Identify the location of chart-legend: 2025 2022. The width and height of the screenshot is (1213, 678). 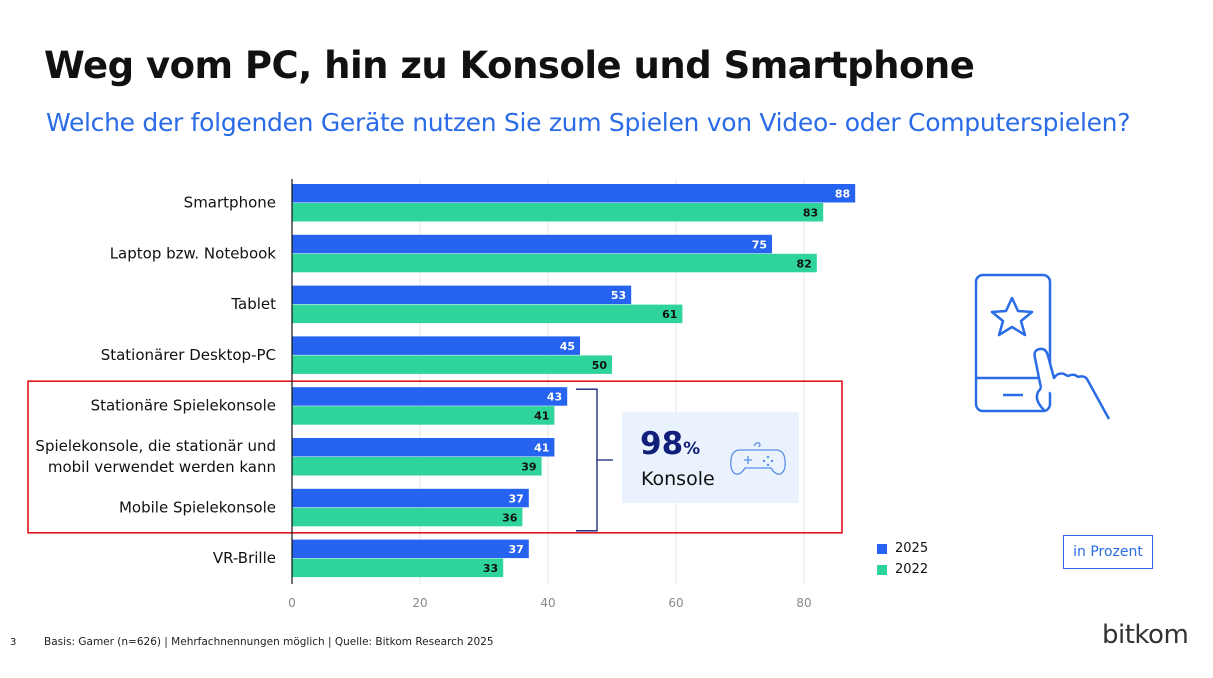
(902, 559).